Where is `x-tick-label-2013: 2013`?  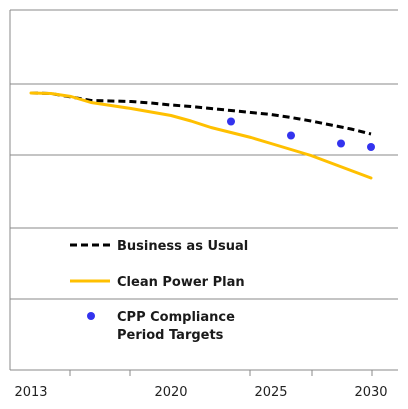
x-tick-label-2013: 2013 is located at coordinates (30, 392).